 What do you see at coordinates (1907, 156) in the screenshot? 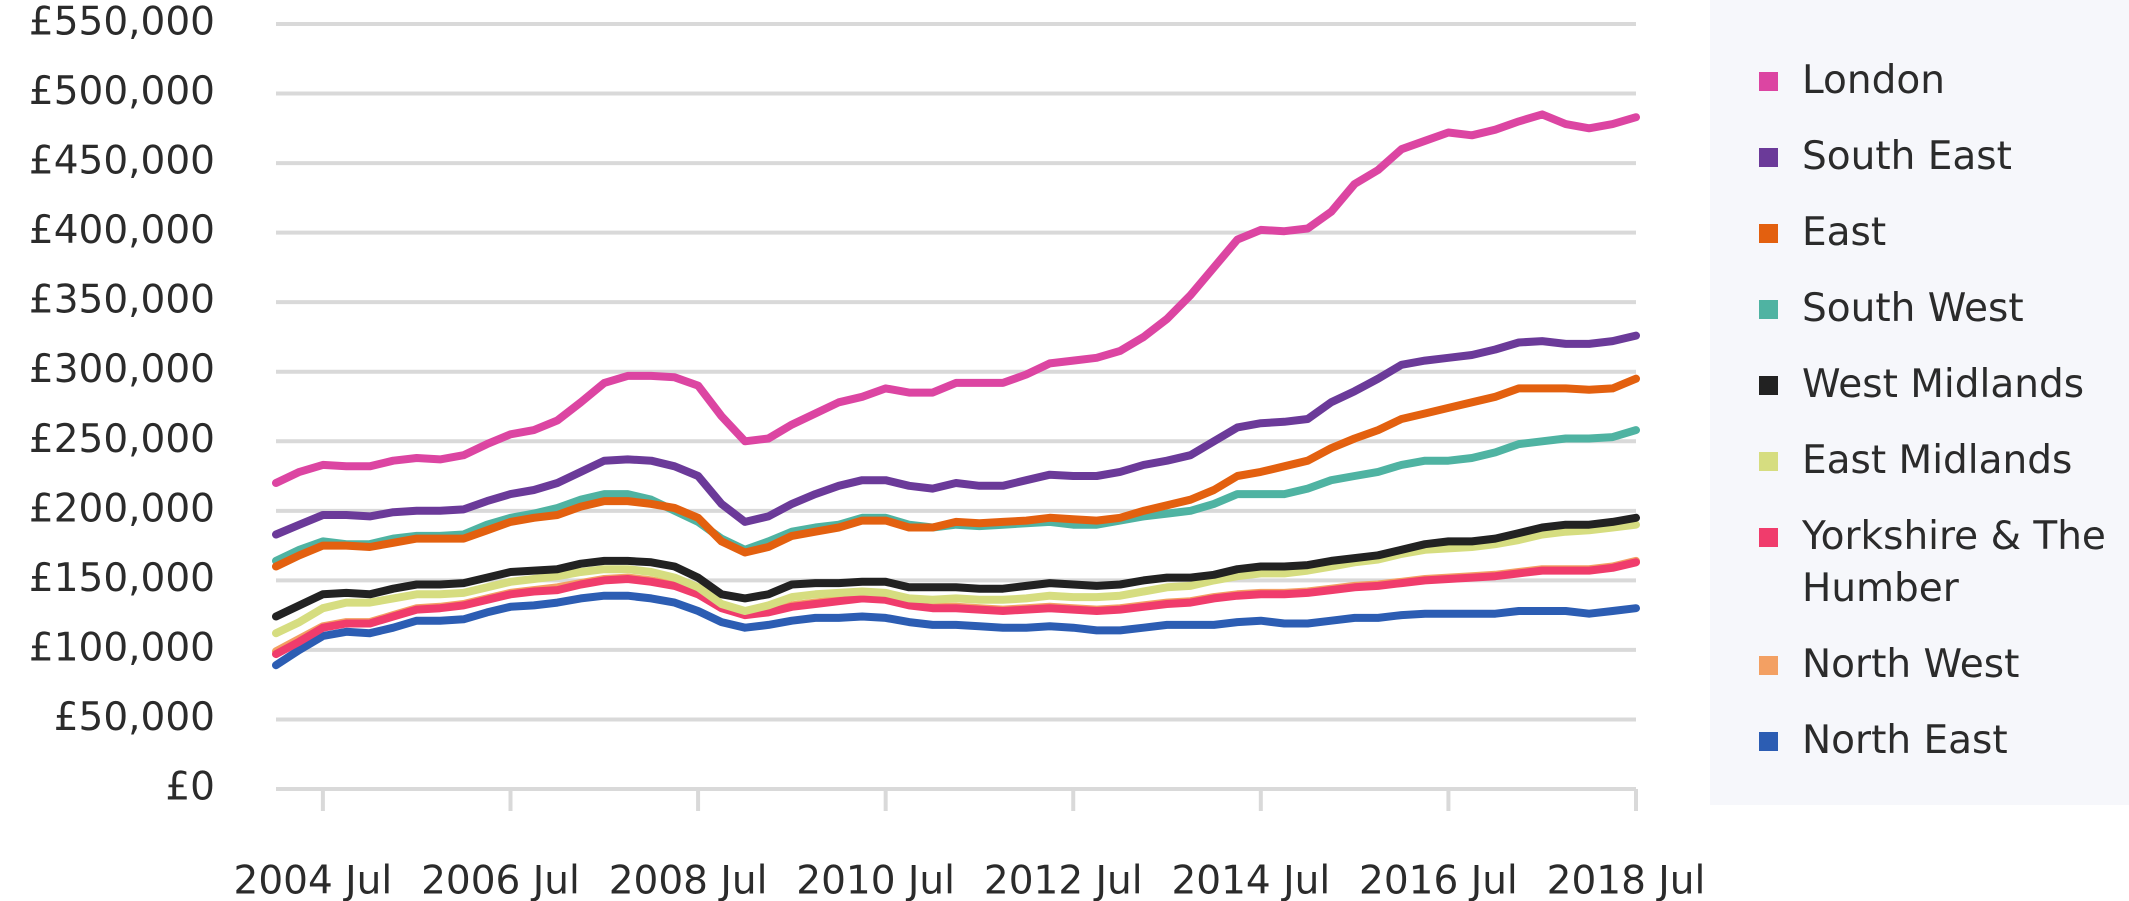
I see `legend-label: South East` at bounding box center [1907, 156].